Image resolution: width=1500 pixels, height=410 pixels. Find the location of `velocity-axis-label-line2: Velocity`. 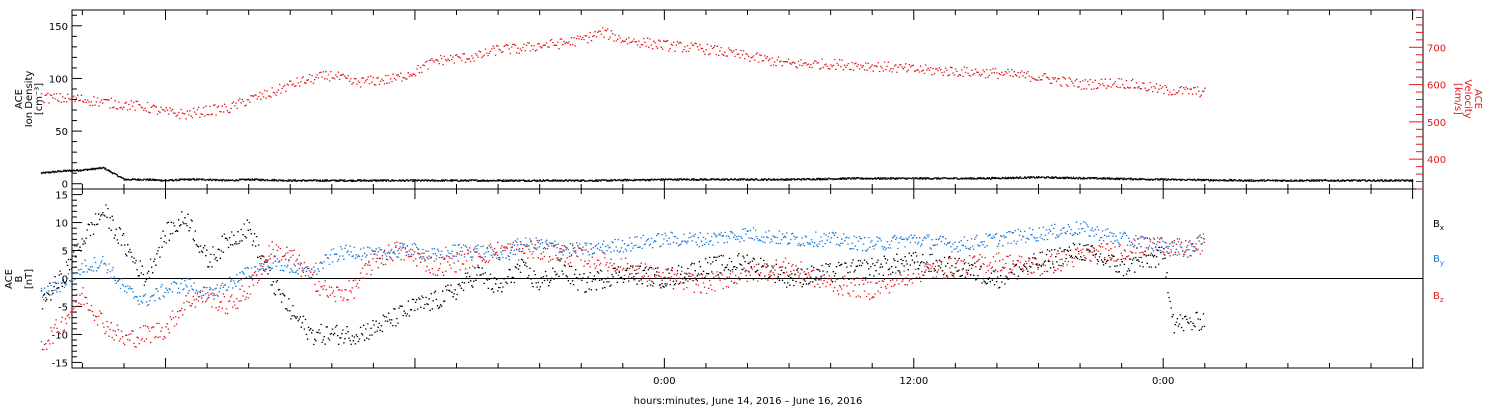

velocity-axis-label-line2: Velocity is located at coordinates (1467, 98).